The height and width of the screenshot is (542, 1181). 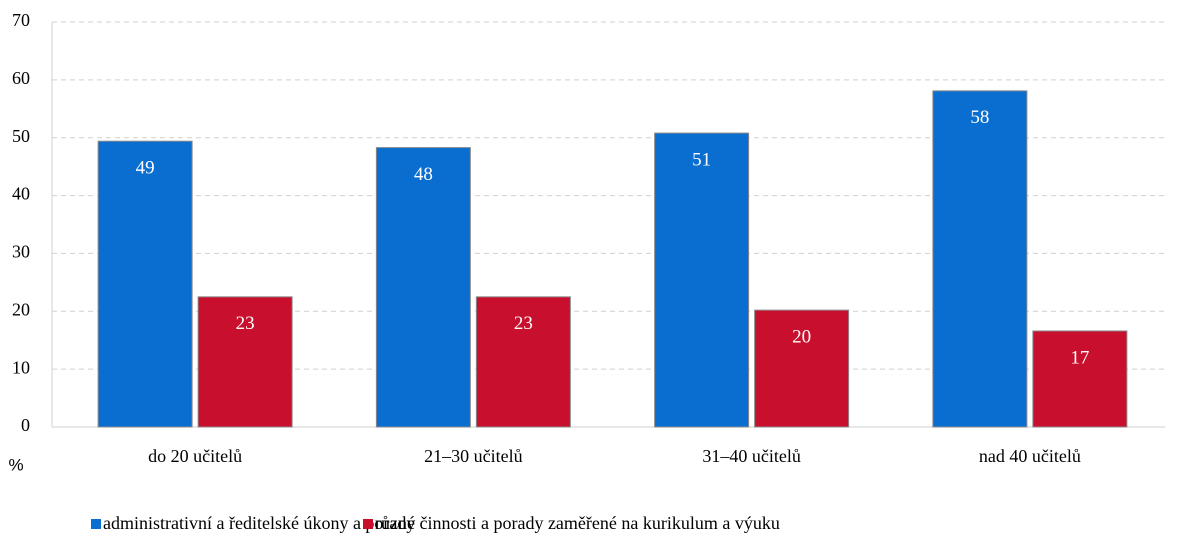 I want to click on y-tick-label: 60, so click(x=21, y=78).